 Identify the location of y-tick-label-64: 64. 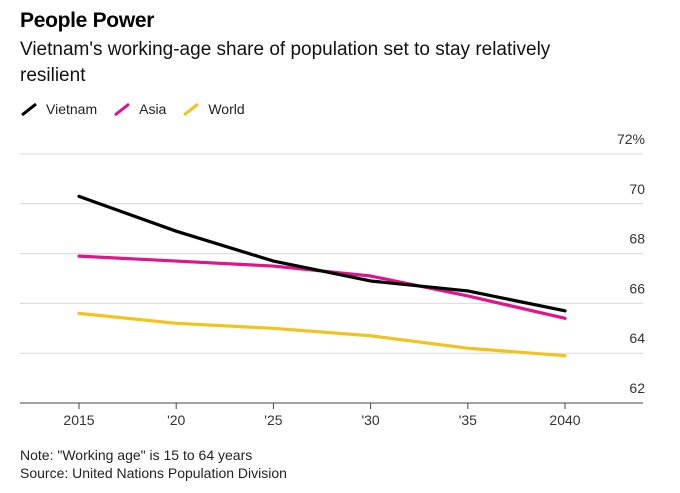
(637, 338).